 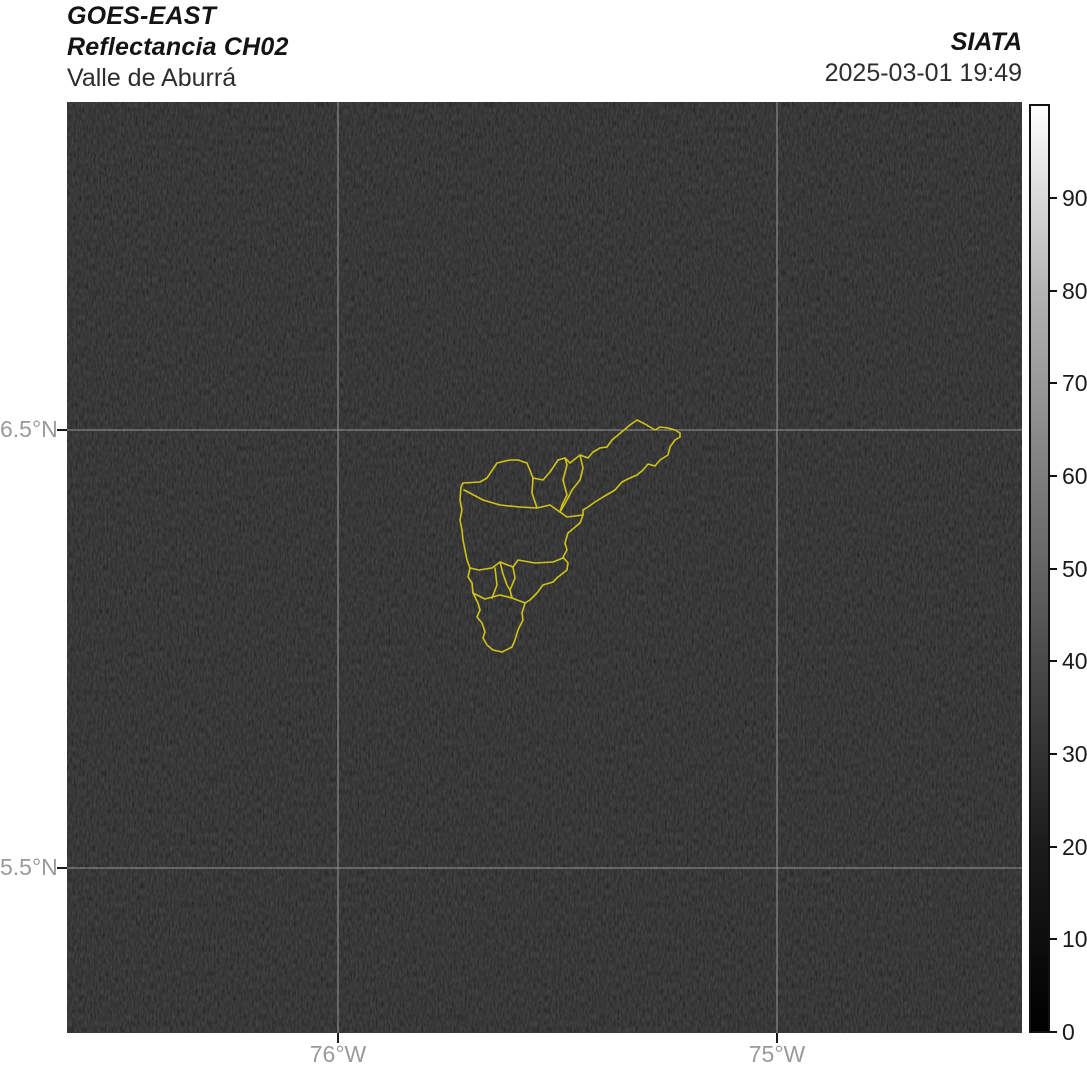 I want to click on cbar-label-90: 90, so click(x=1074, y=198).